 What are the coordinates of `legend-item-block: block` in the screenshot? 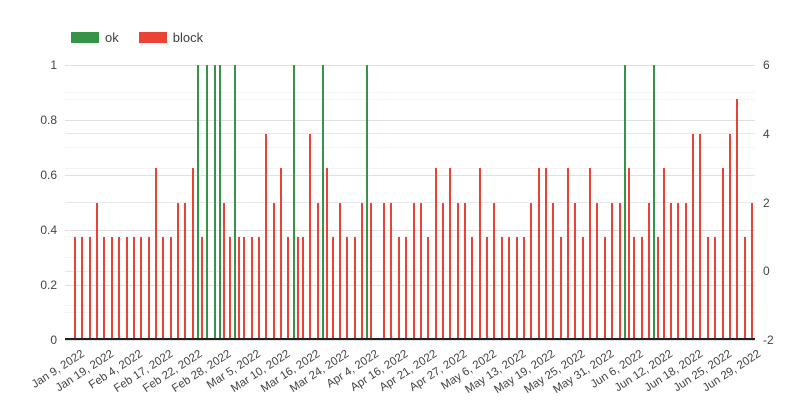 It's located at (170, 37).